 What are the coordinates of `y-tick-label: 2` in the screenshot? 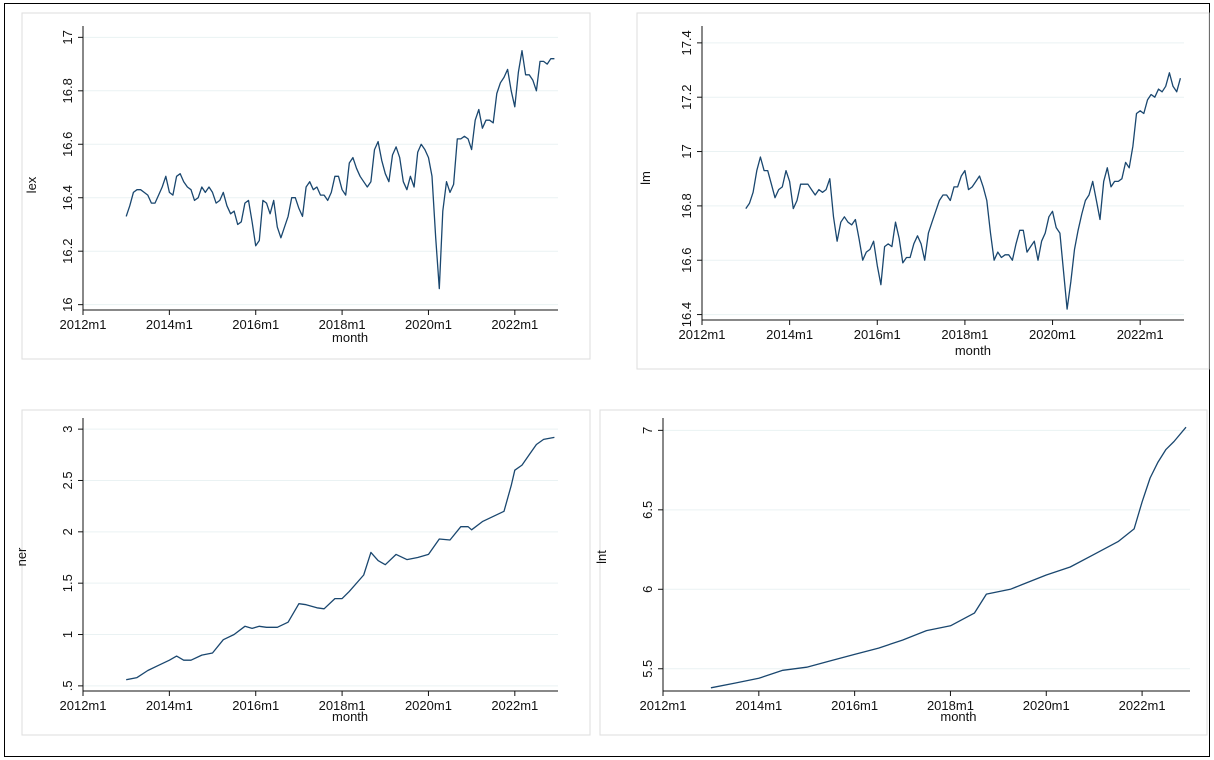 It's located at (67, 531).